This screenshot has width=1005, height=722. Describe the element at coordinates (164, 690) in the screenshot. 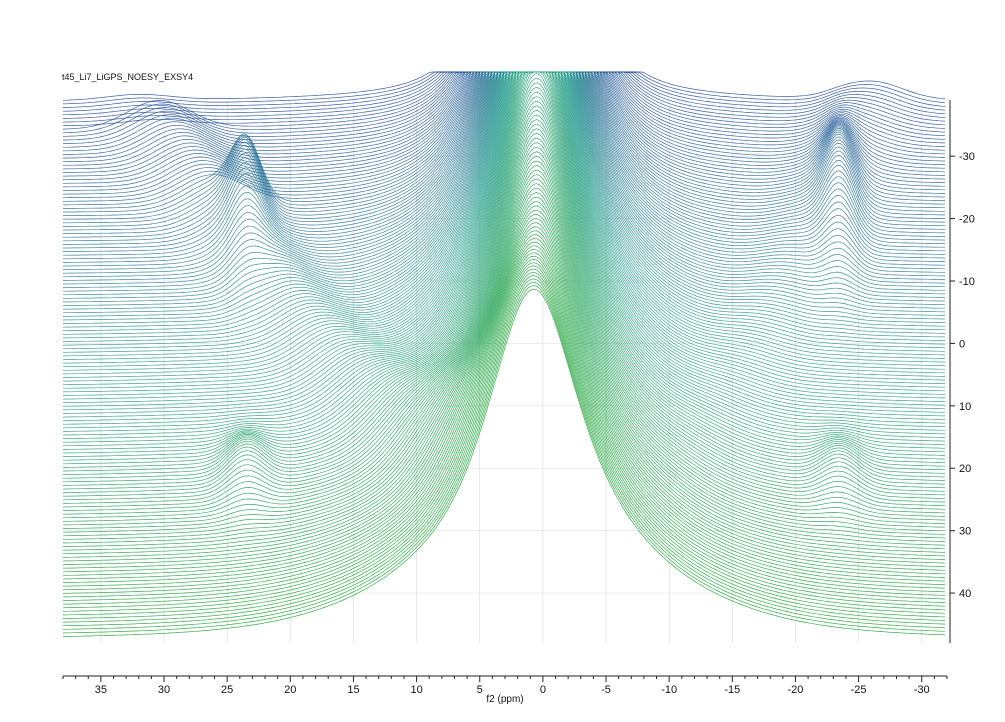

I see `x-tick-label: 30` at that location.